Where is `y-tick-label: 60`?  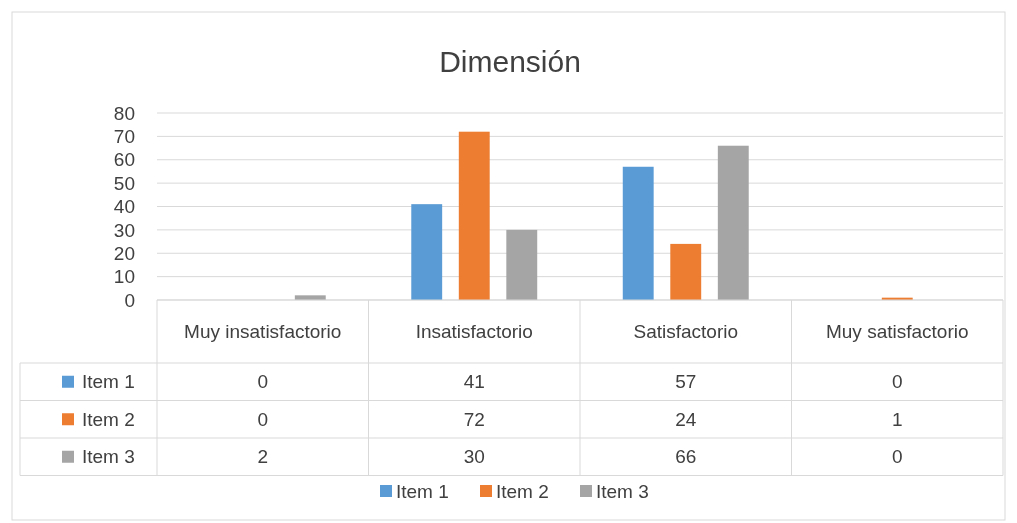 y-tick-label: 60 is located at coordinates (124, 160).